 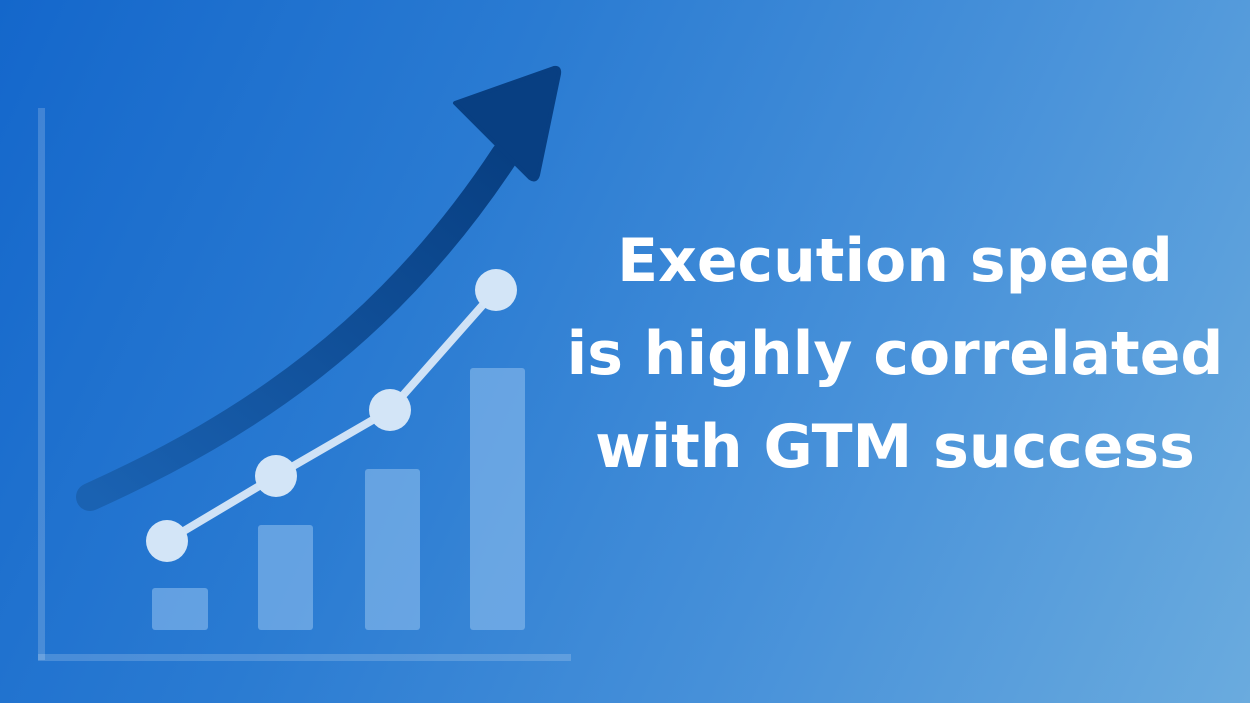 I want to click on y-axis, so click(x=41, y=384).